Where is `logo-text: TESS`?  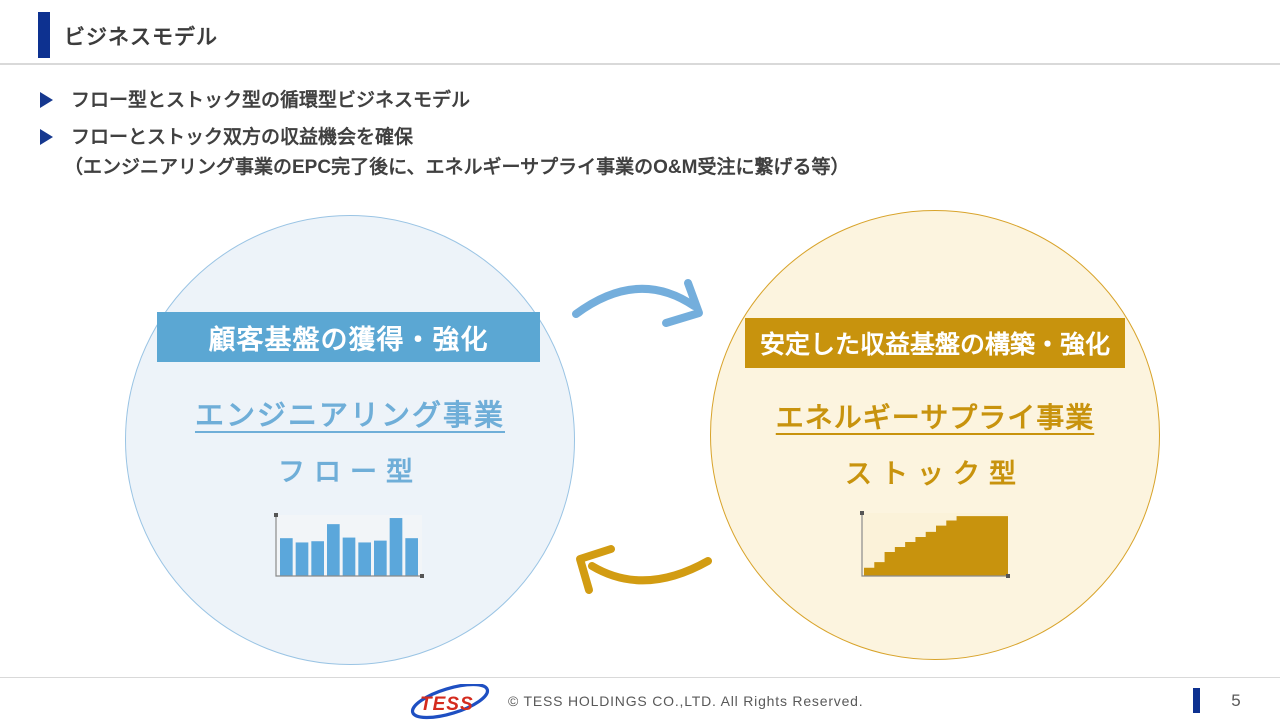
logo-text: TESS is located at coordinates (447, 704).